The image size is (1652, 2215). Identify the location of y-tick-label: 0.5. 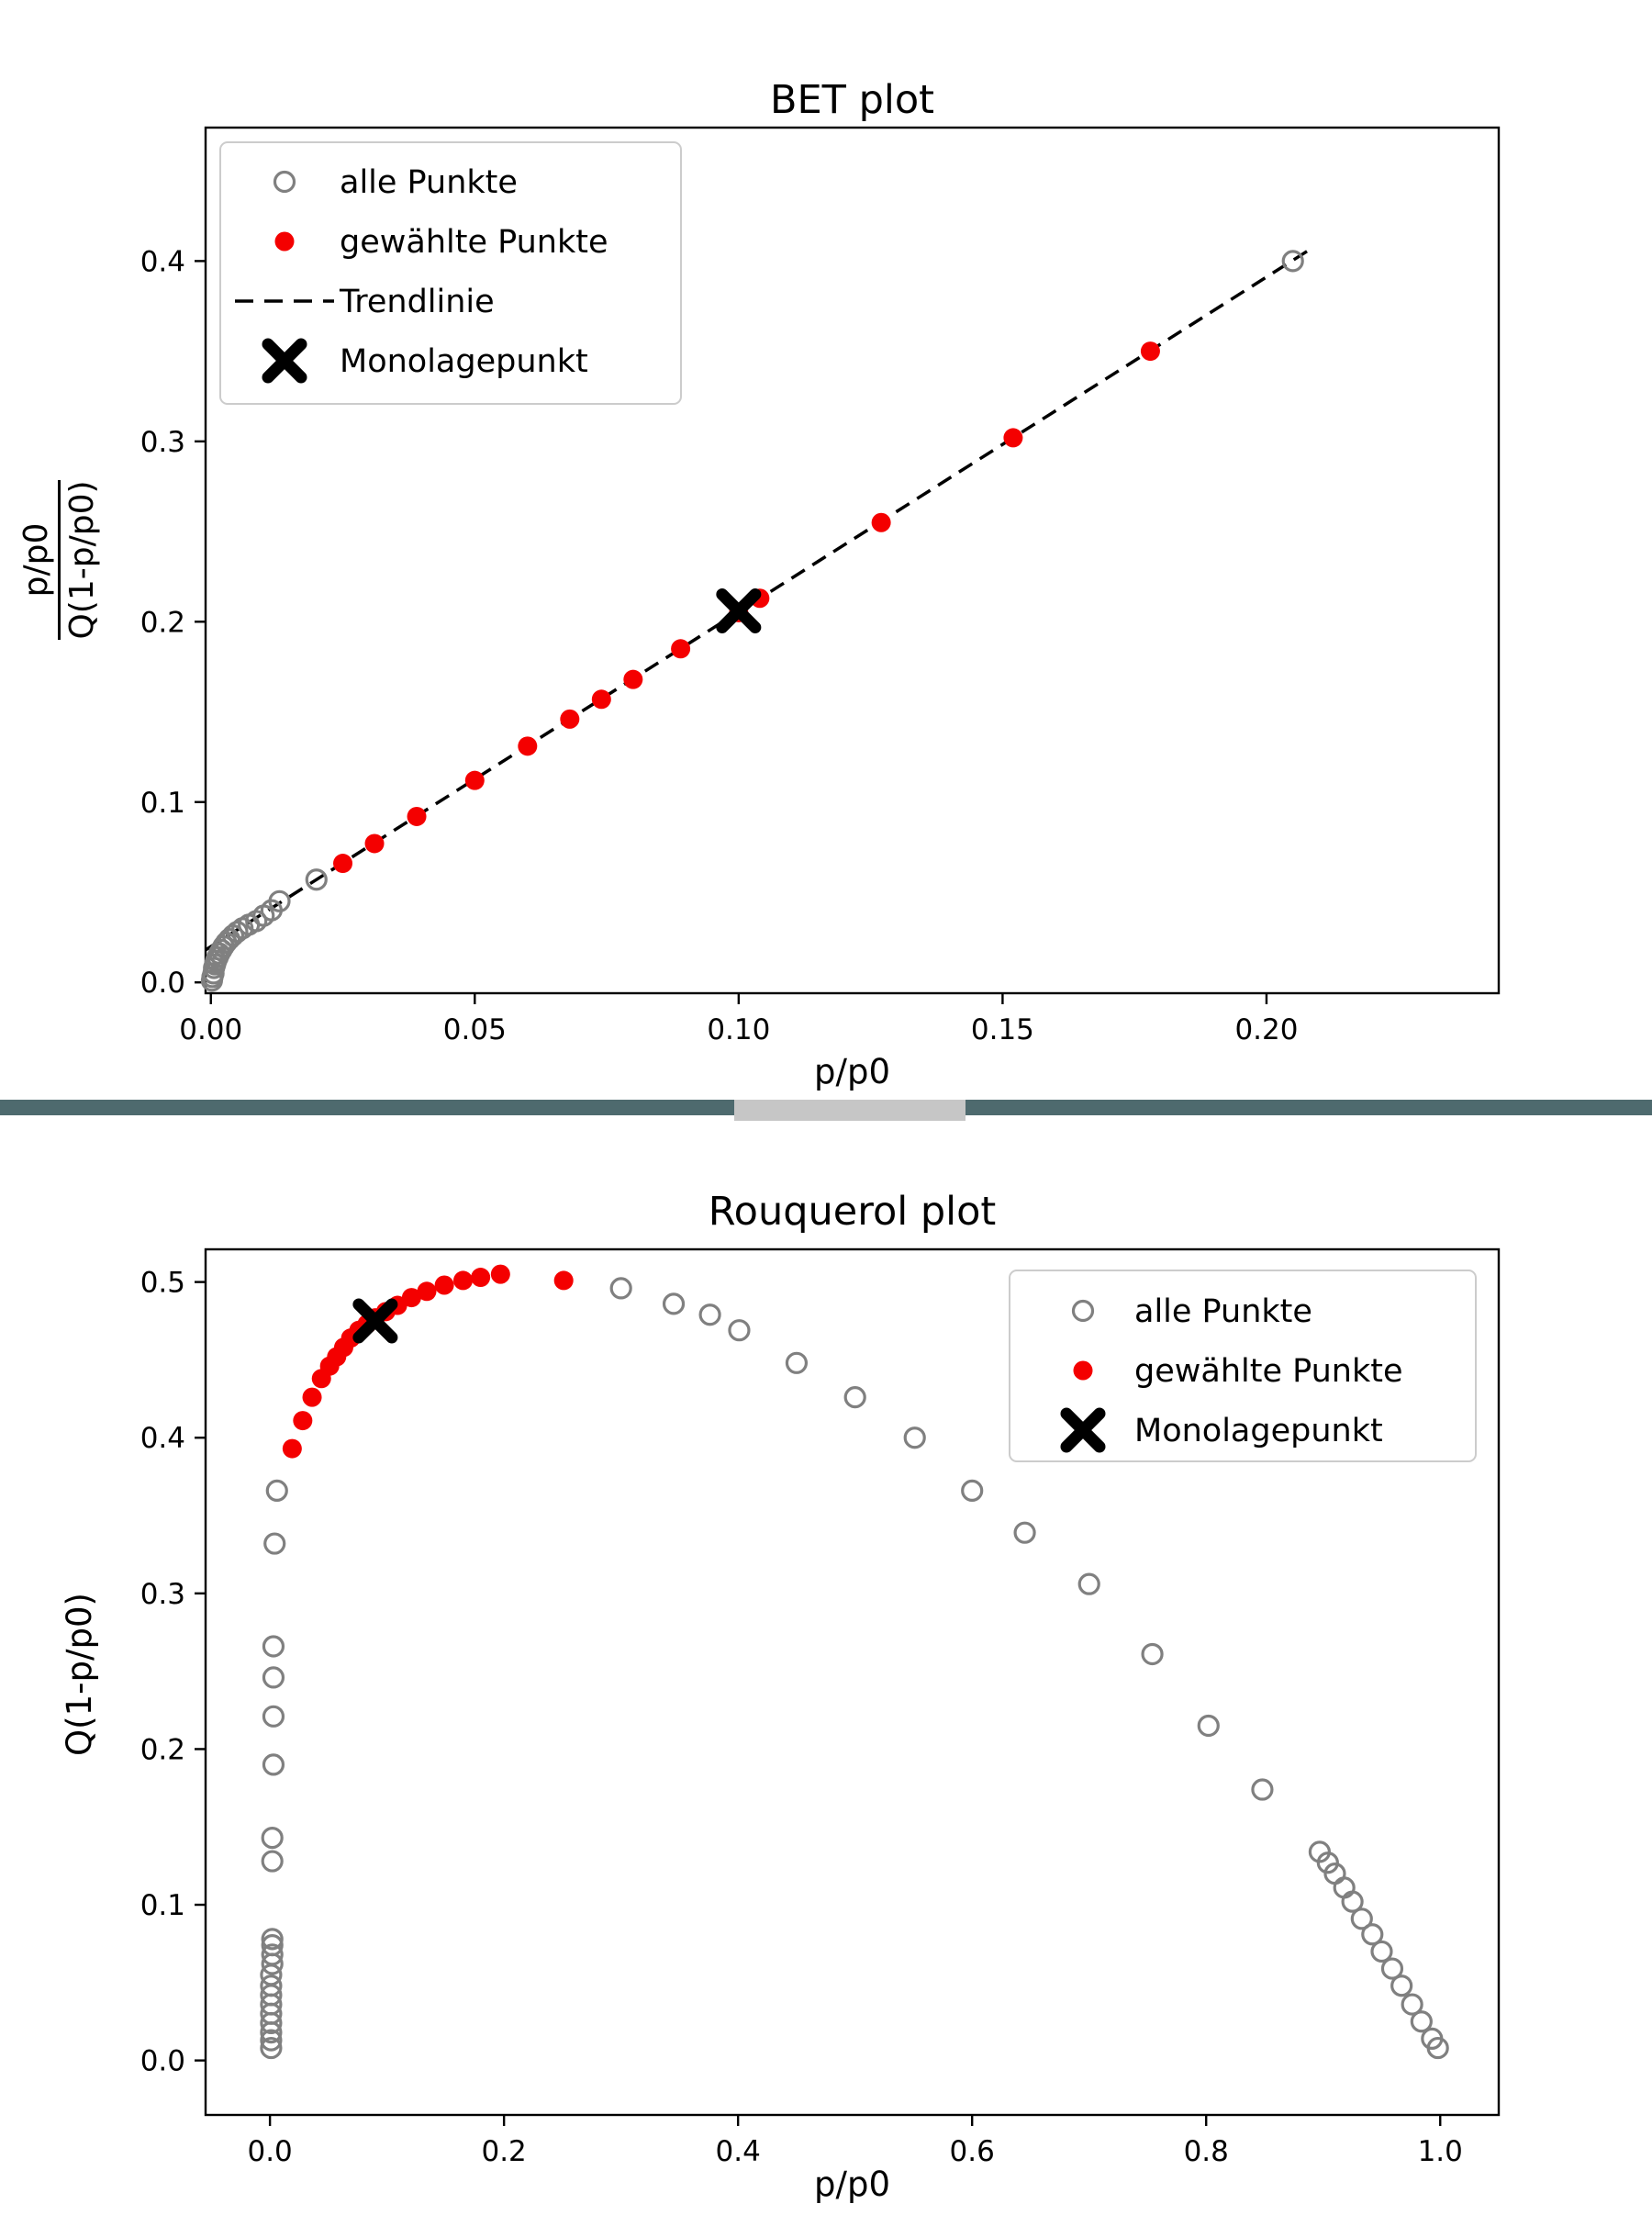
(162, 1283).